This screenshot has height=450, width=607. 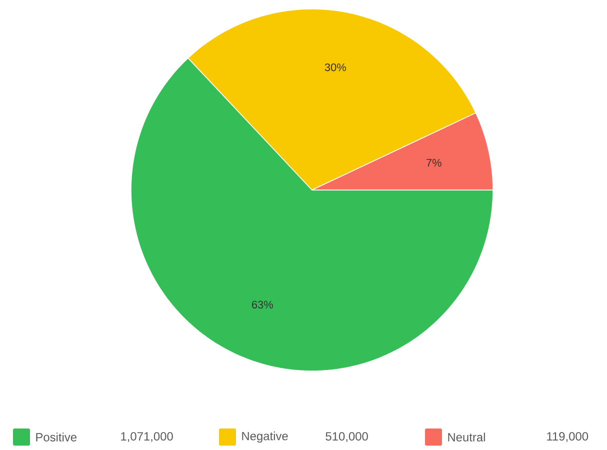 I want to click on data-label: 7%, so click(x=434, y=162).